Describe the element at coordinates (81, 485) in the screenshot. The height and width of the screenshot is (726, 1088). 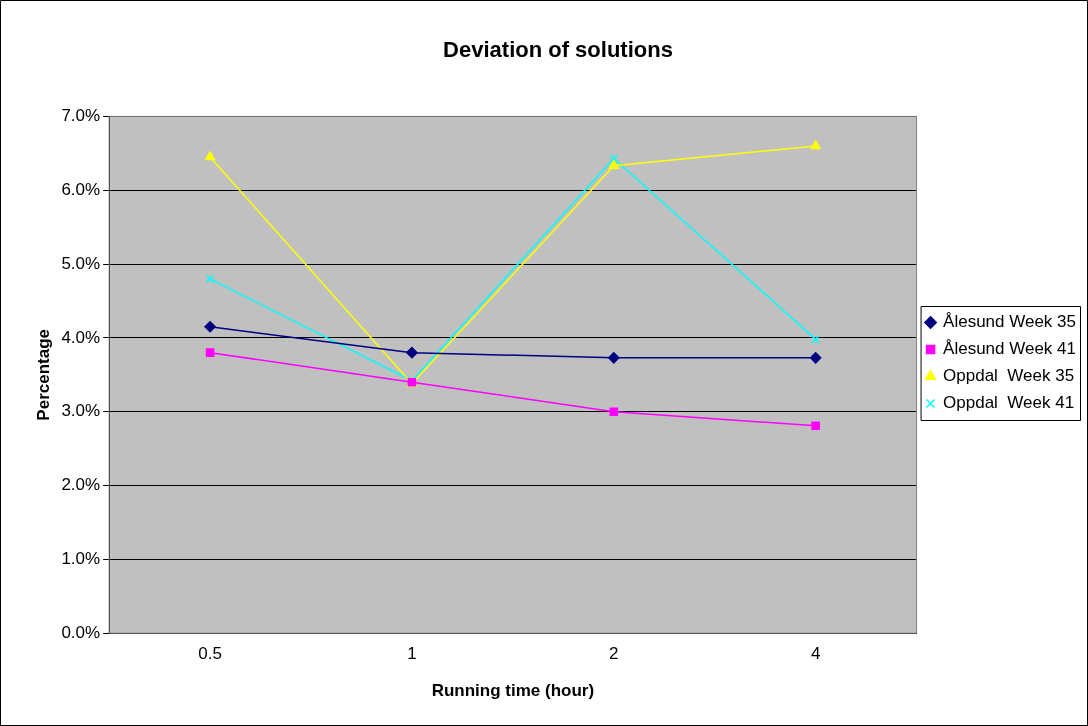
I see `y-tick-label: 2.0%` at that location.